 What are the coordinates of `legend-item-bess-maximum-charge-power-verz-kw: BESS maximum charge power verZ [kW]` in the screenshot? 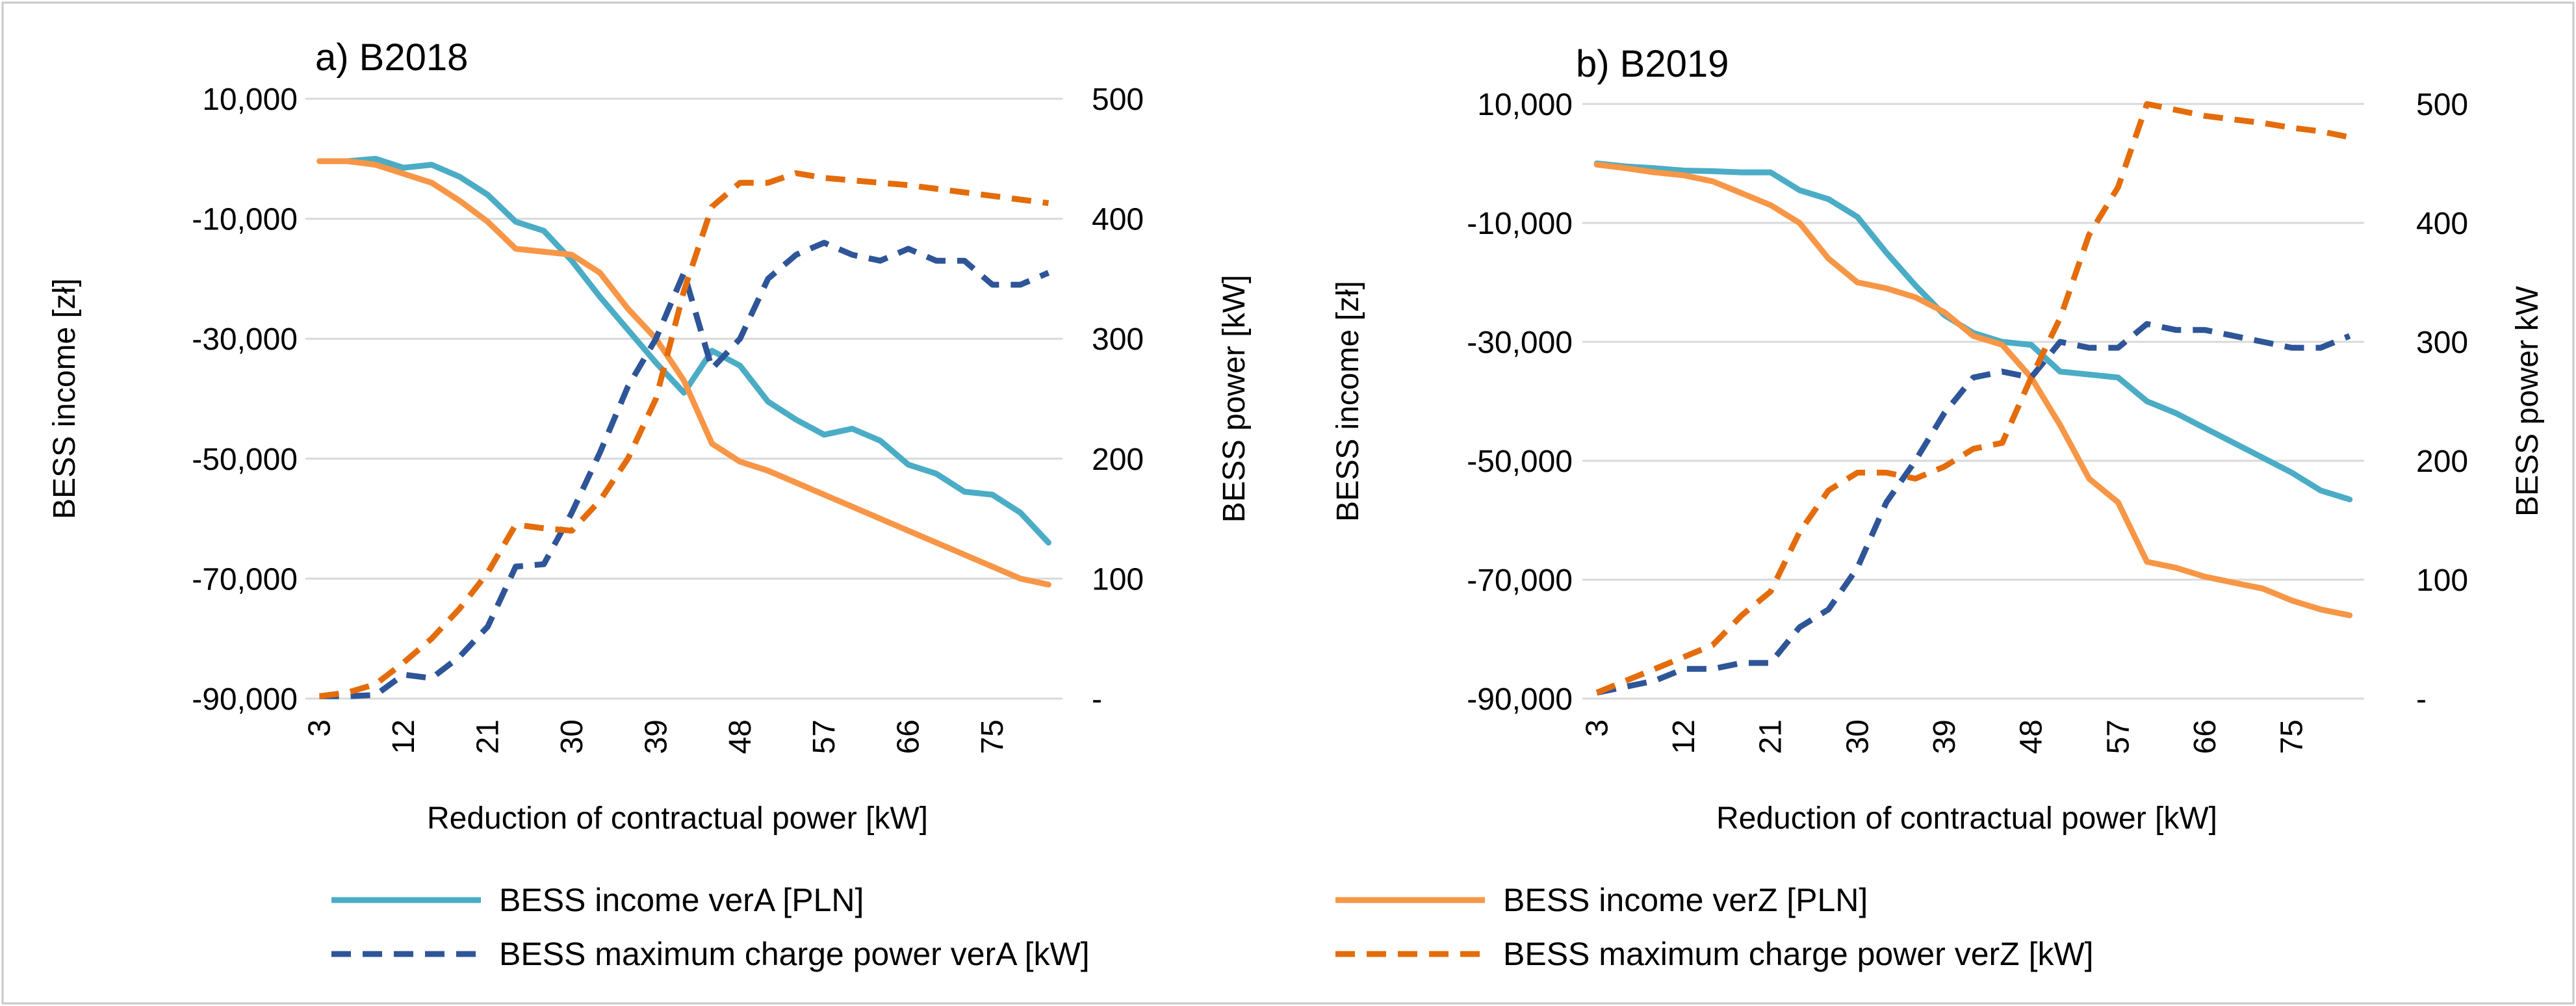 It's located at (1715, 954).